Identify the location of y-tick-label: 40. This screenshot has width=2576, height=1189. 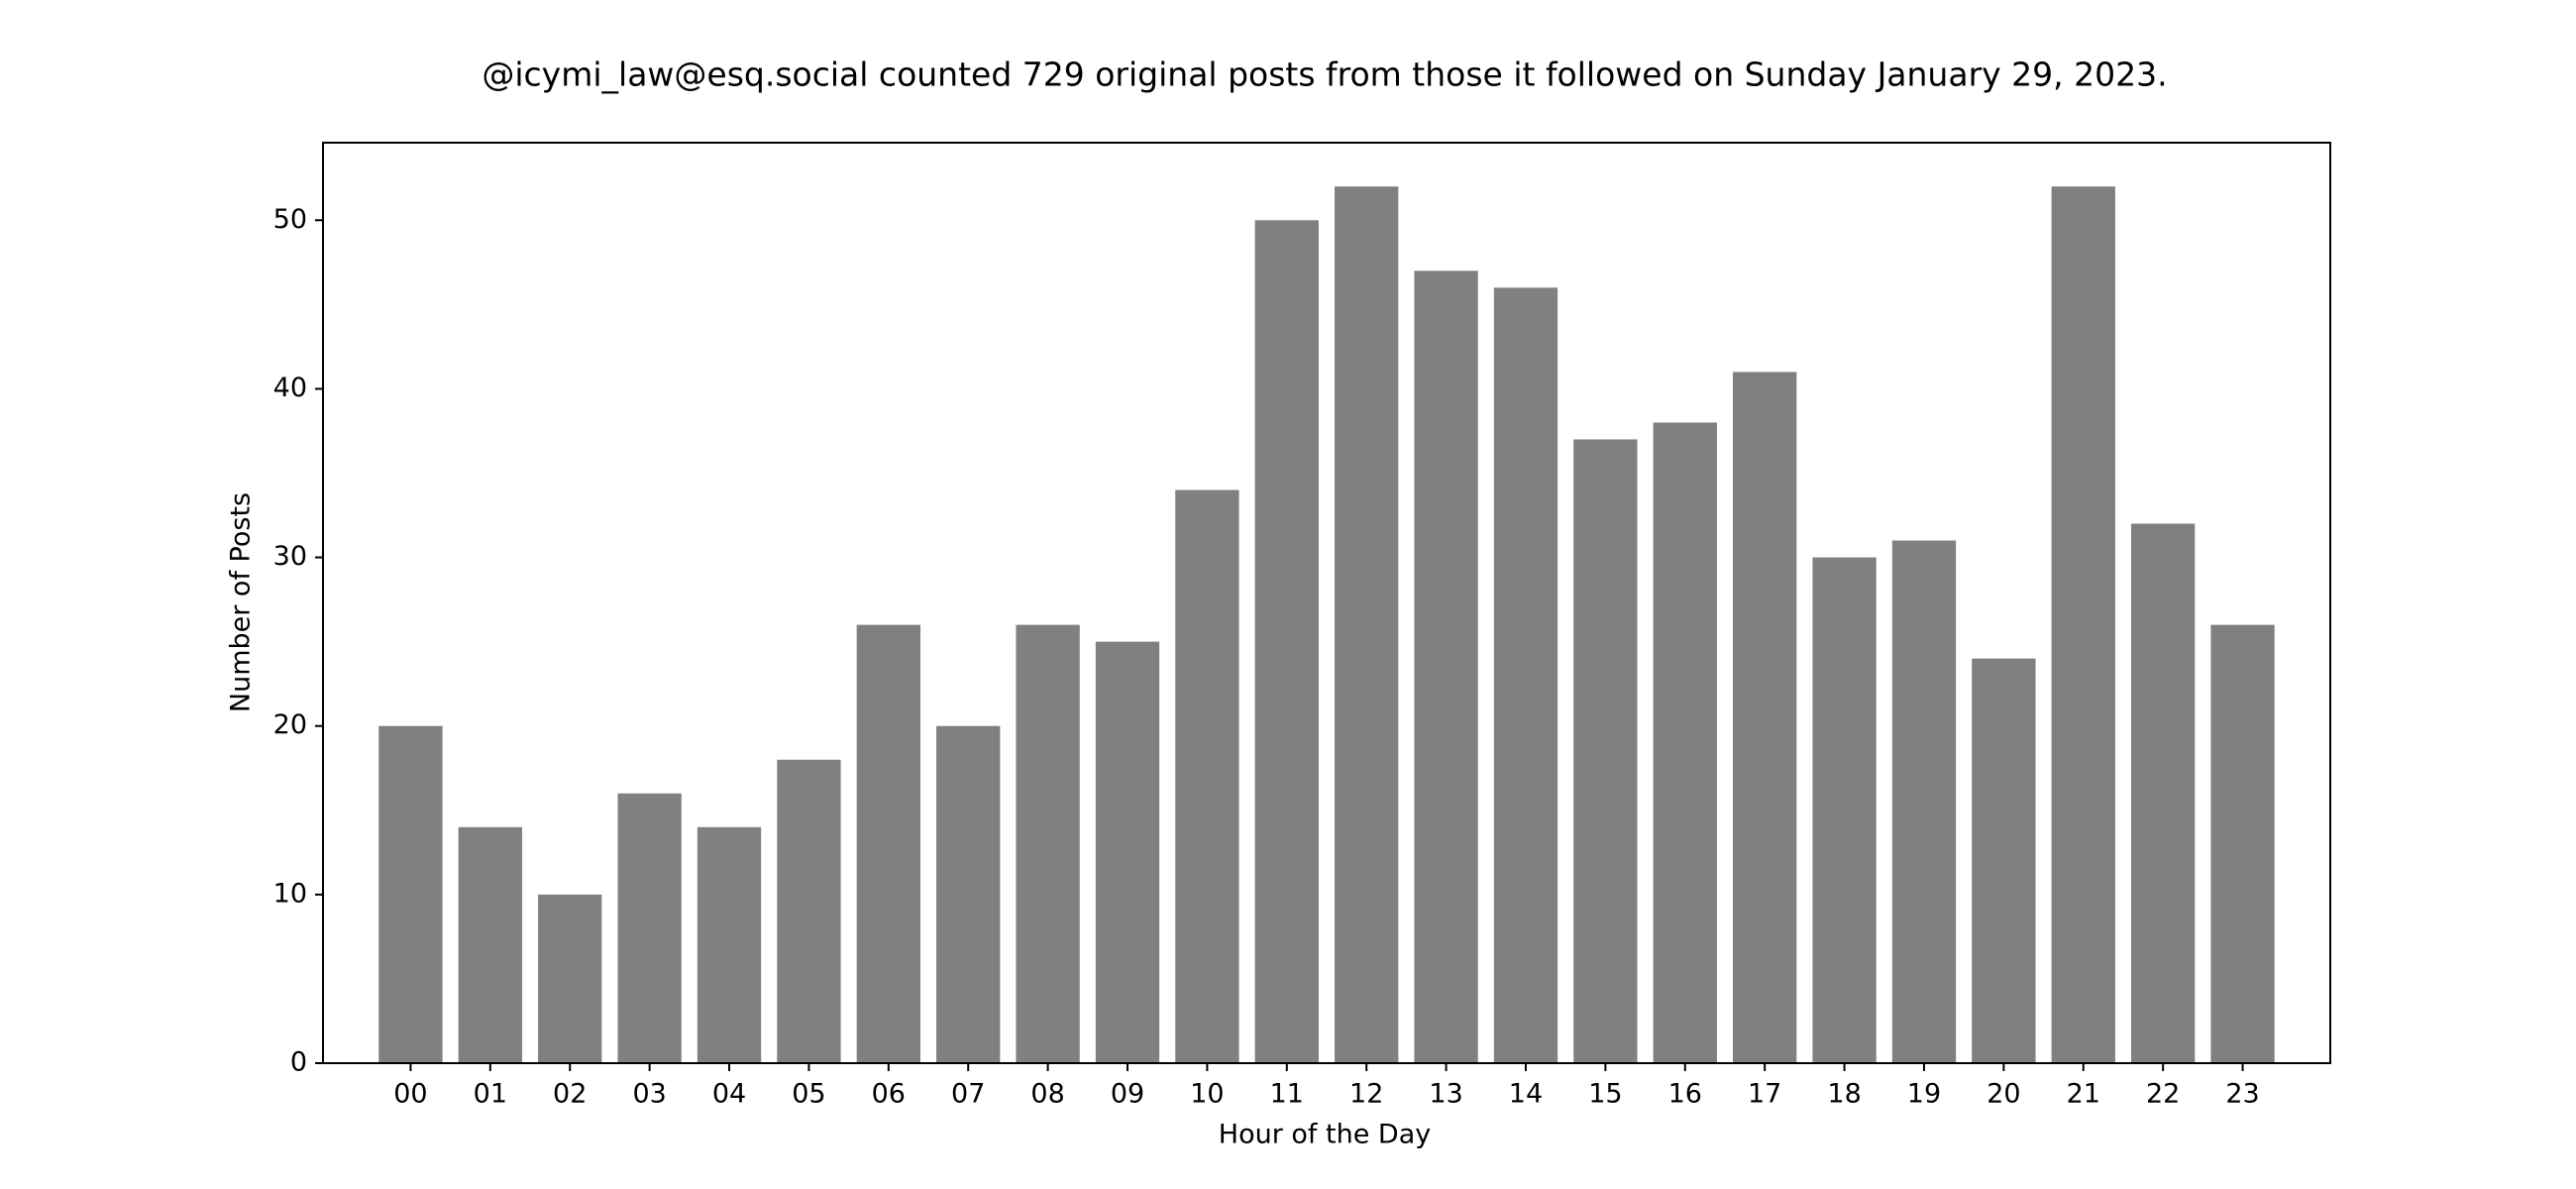
(290, 388).